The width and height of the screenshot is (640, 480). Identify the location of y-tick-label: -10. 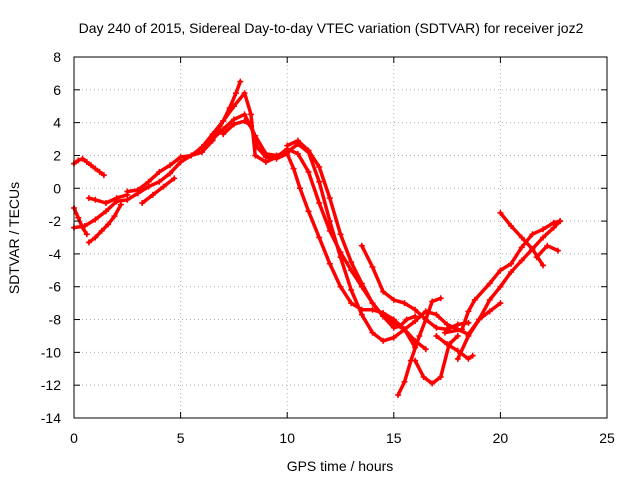
(51, 352).